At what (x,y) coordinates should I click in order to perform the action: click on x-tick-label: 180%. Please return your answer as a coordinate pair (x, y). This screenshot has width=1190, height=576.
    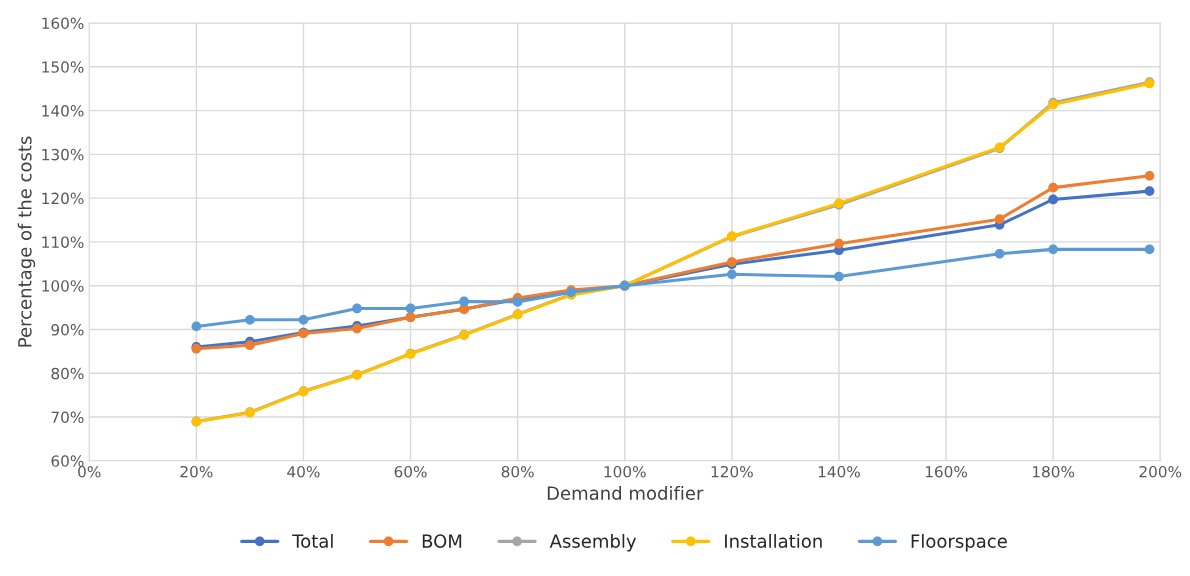
    Looking at the image, I should click on (1053, 471).